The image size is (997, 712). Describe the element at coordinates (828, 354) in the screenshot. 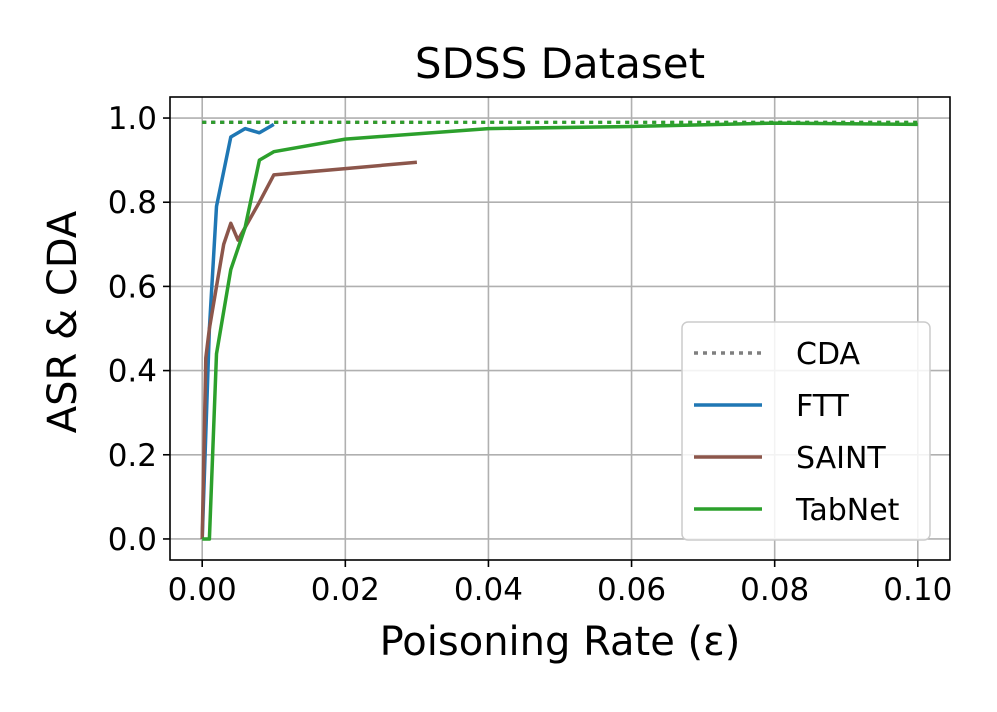

I see `legend-label-cda: CDA` at that location.